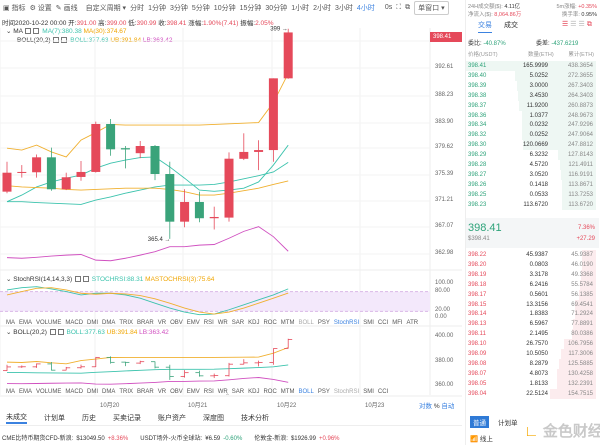 The height and width of the screenshot is (445, 600). What do you see at coordinates (531, 204) in the screenshot?
I see `ask-row: 398.23 113.6720 113.6720` at bounding box center [531, 204].